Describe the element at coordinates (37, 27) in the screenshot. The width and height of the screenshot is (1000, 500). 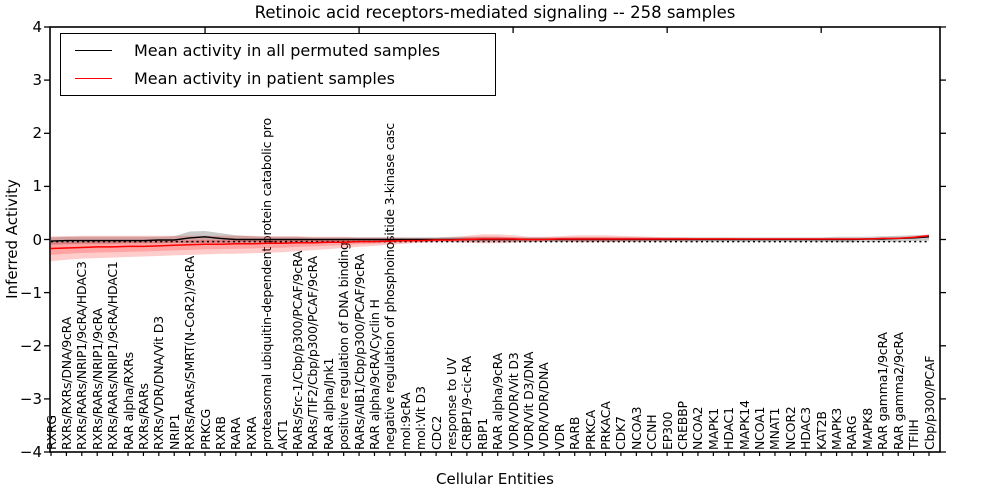
I see `y-tick-label: 4` at that location.